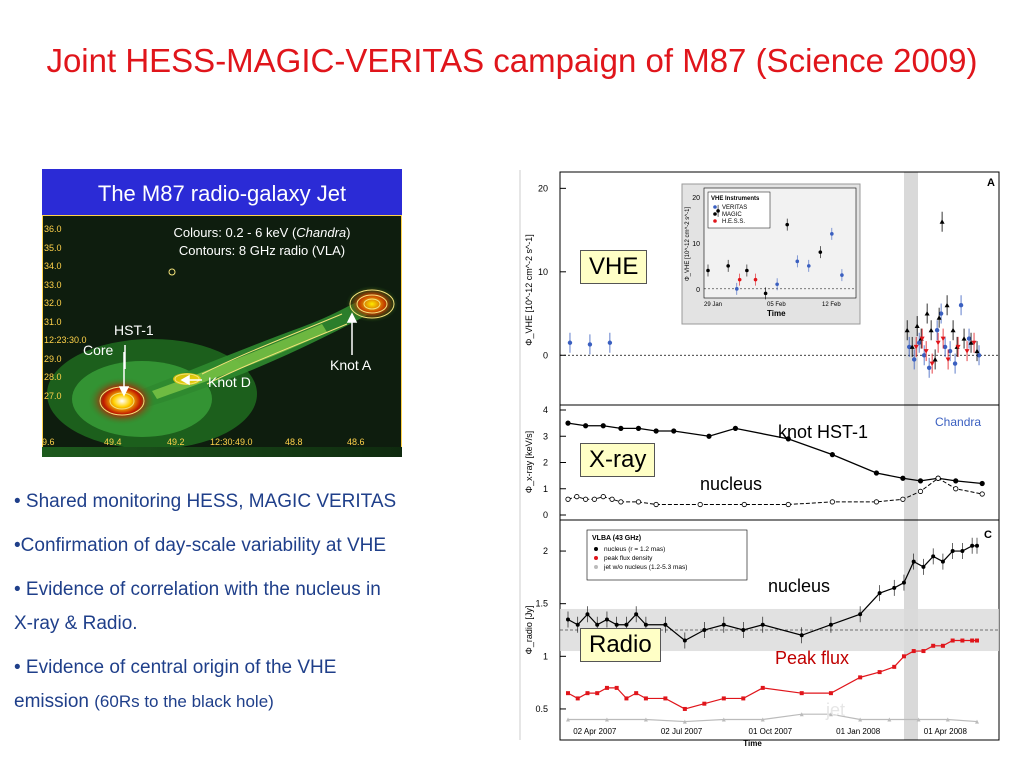  Describe the element at coordinates (235, 232) in the screenshot. I see `jet-colours-prefix: Colours: 0.2 - 6 keV (` at that location.